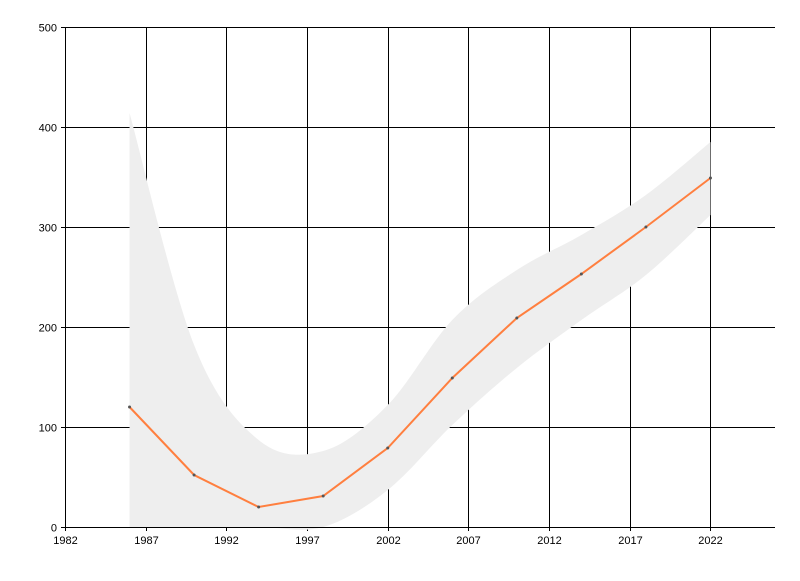 The image size is (800, 581). What do you see at coordinates (48, 129) in the screenshot?
I see `y-tick-label: 400` at bounding box center [48, 129].